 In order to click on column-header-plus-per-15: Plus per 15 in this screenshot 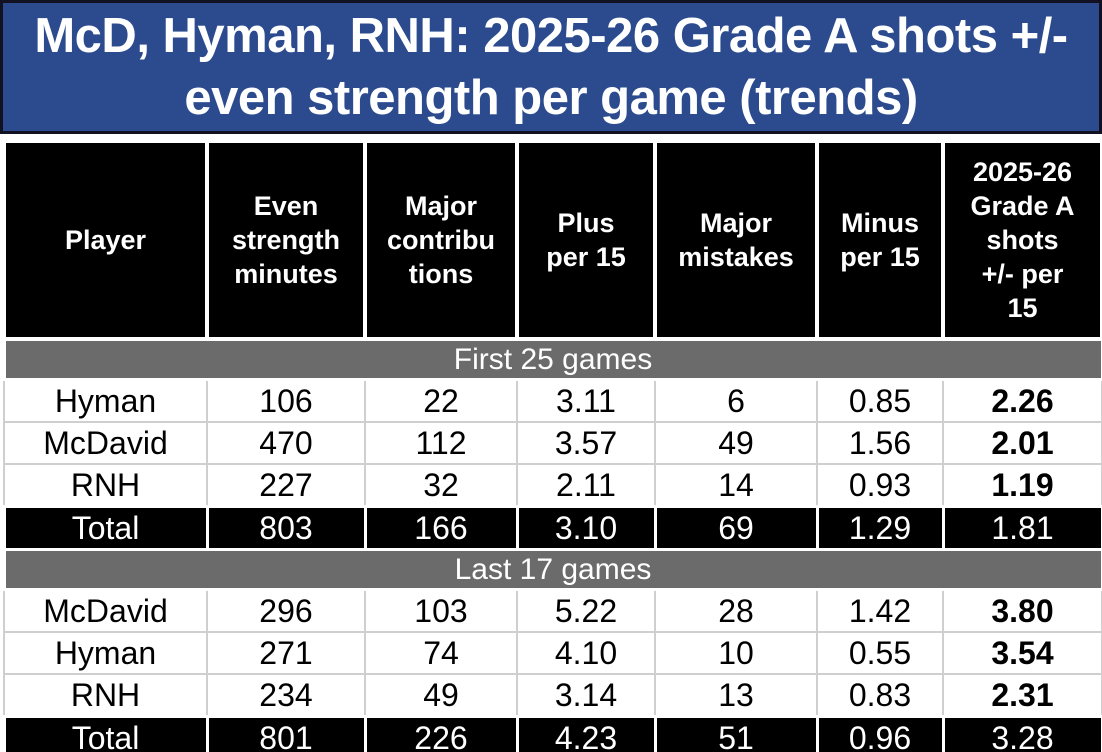, I will do `click(586, 240)`.